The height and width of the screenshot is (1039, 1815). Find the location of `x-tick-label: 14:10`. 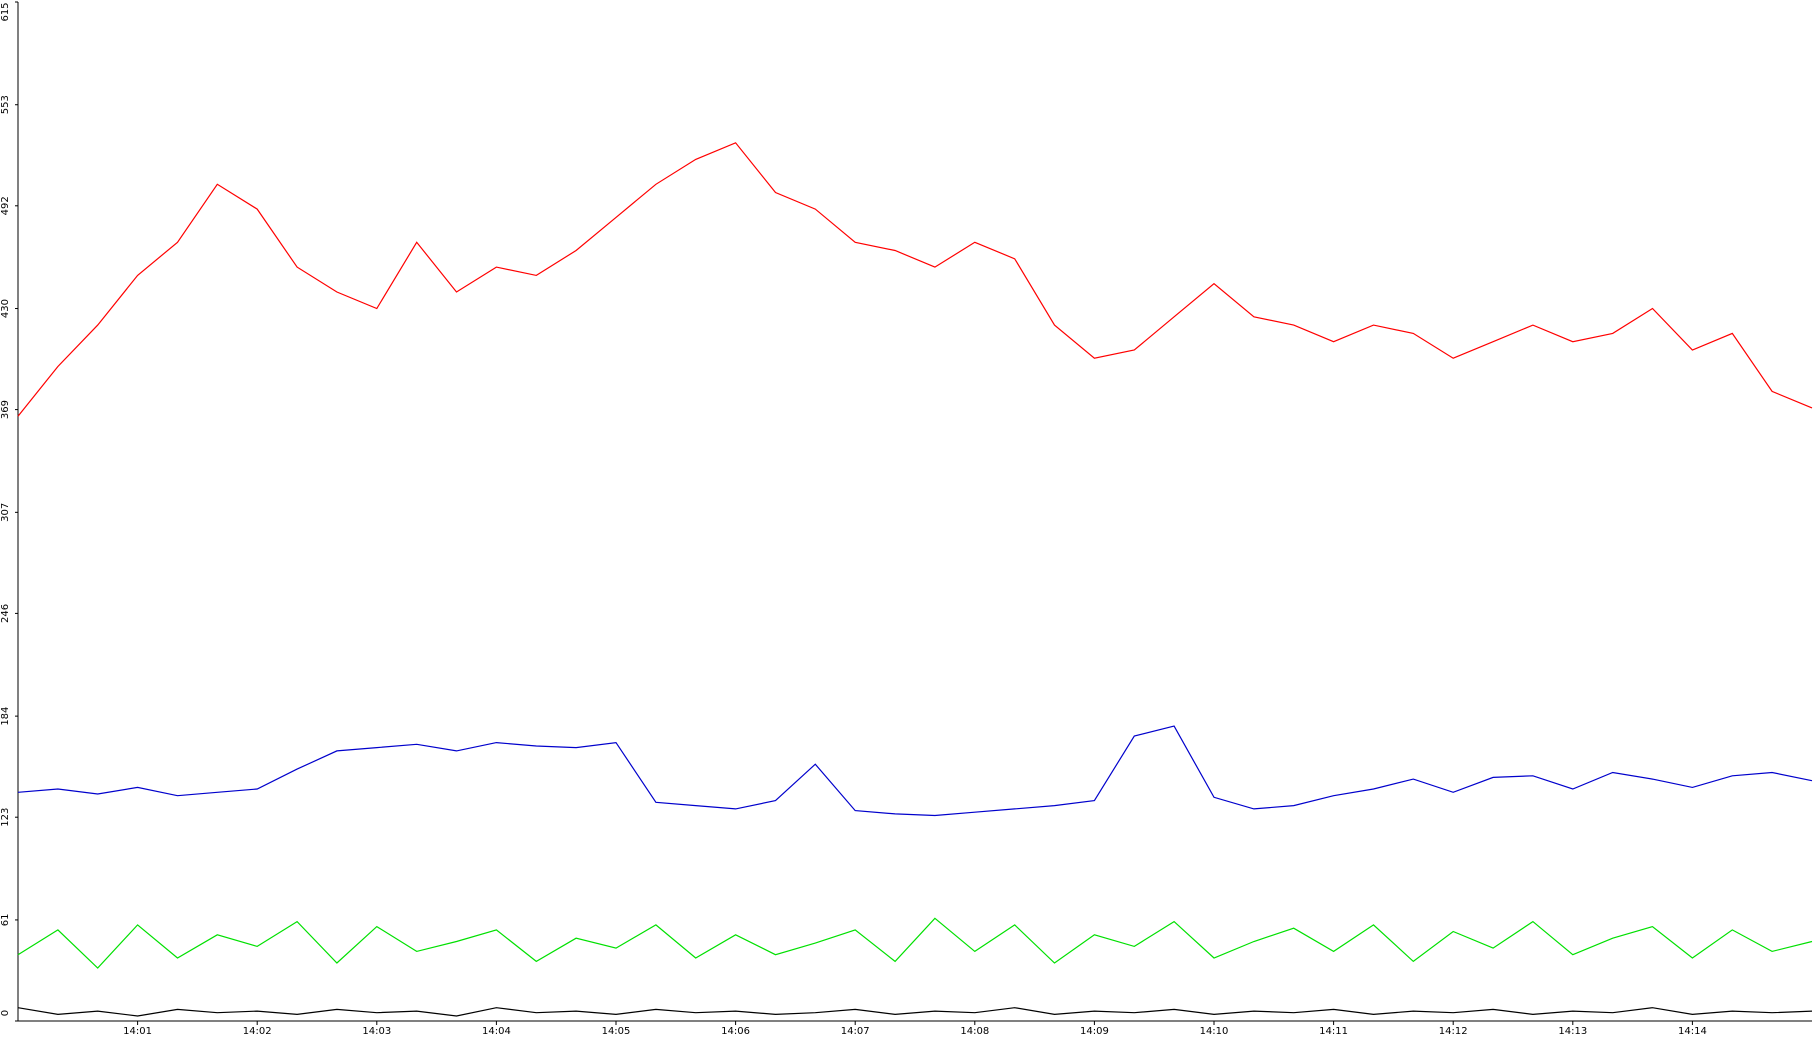

x-tick-label: 14:10 is located at coordinates (1214, 1031).